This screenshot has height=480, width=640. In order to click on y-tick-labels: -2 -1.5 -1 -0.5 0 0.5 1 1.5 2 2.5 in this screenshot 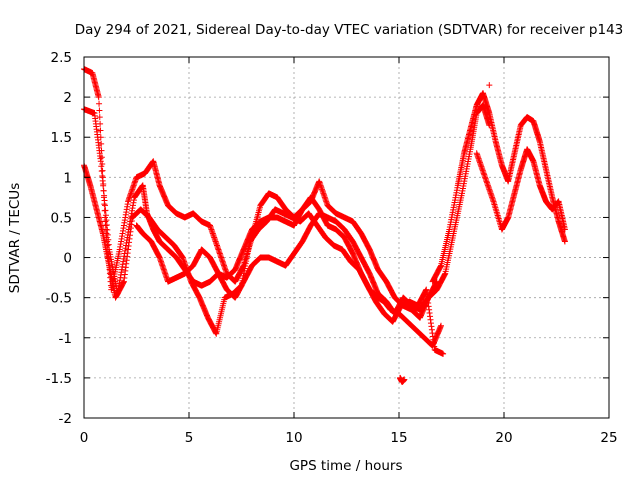, I will do `click(59, 238)`.